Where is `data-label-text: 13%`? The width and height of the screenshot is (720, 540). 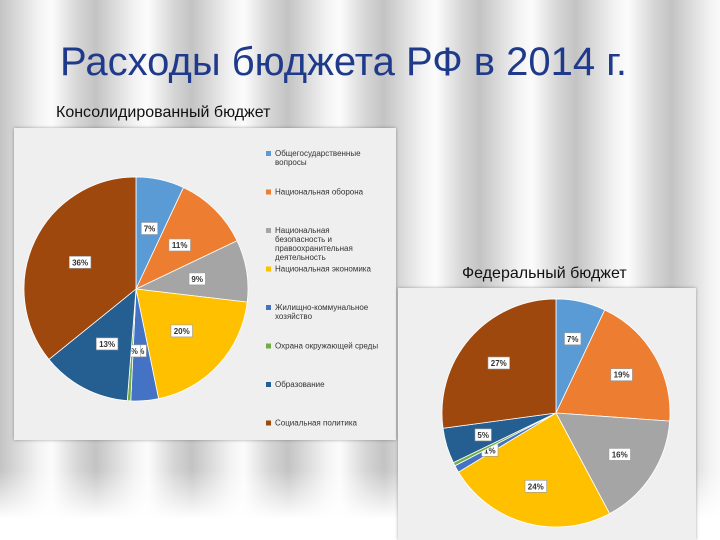 data-label-text: 13% is located at coordinates (107, 344).